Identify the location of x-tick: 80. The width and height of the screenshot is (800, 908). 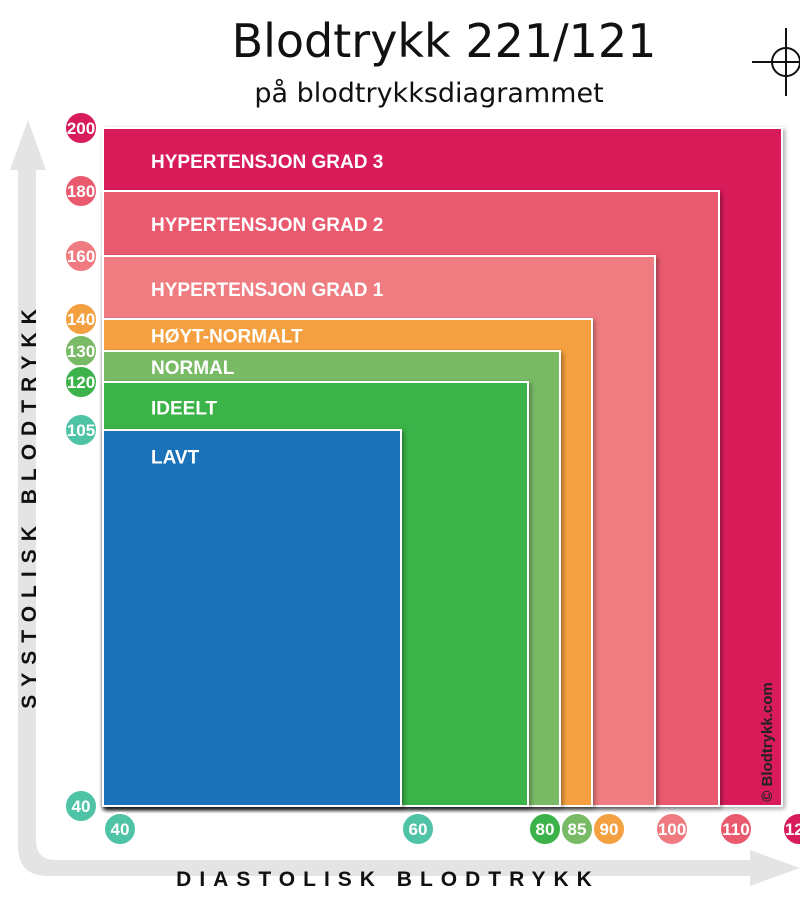
(545, 829).